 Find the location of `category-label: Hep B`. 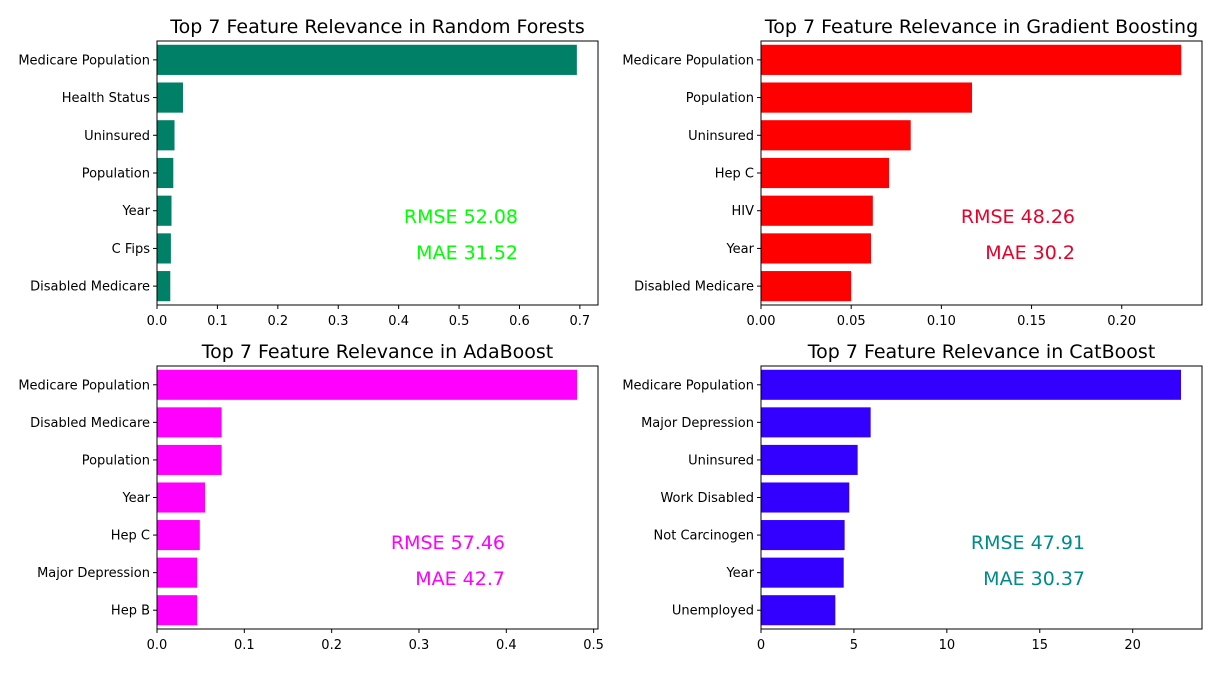

category-label: Hep B is located at coordinates (130, 611).